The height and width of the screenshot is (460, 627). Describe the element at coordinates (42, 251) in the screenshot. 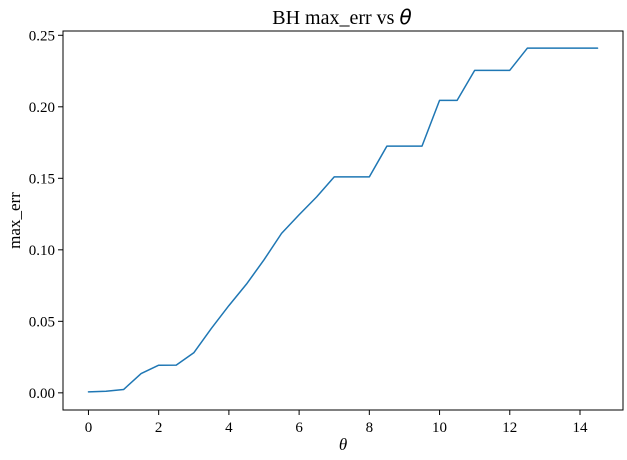

I see `y-tick-label: 0.10` at that location.